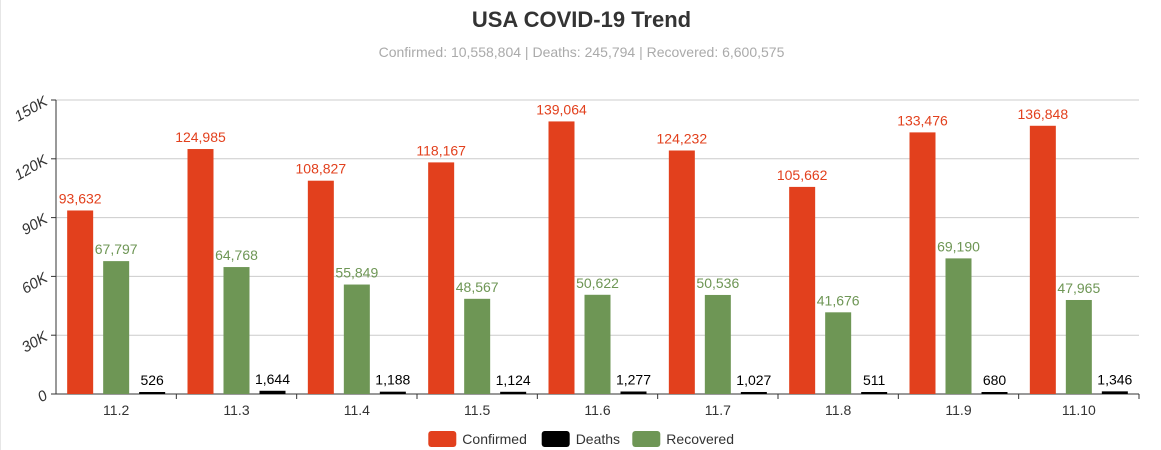 The image size is (1161, 450). I want to click on data-label-recovered: 64,768, so click(236, 255).